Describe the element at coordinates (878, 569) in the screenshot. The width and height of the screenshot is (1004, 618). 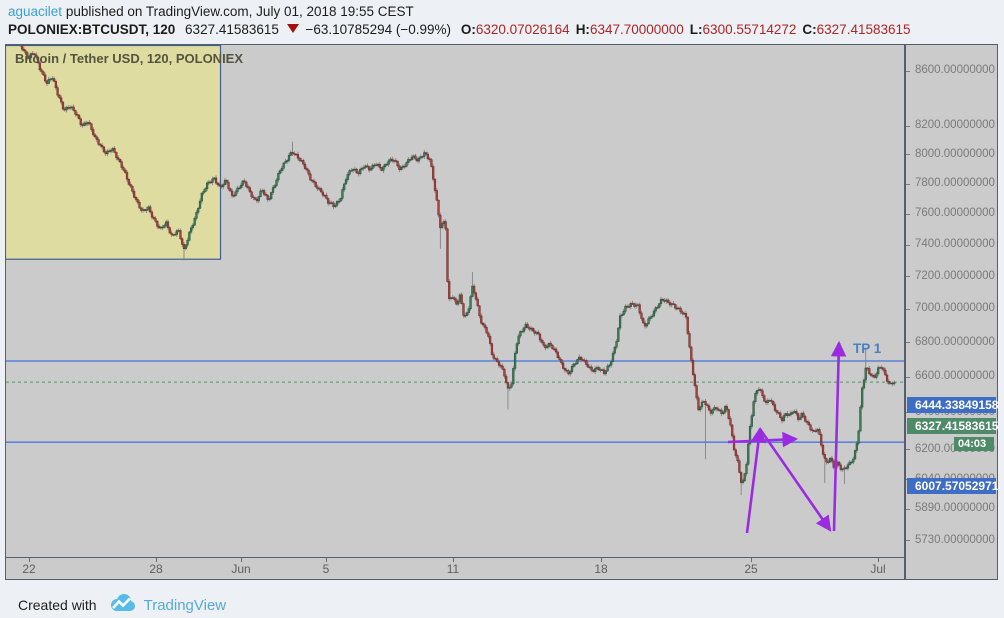
I see `time-axis-label: Jul` at that location.